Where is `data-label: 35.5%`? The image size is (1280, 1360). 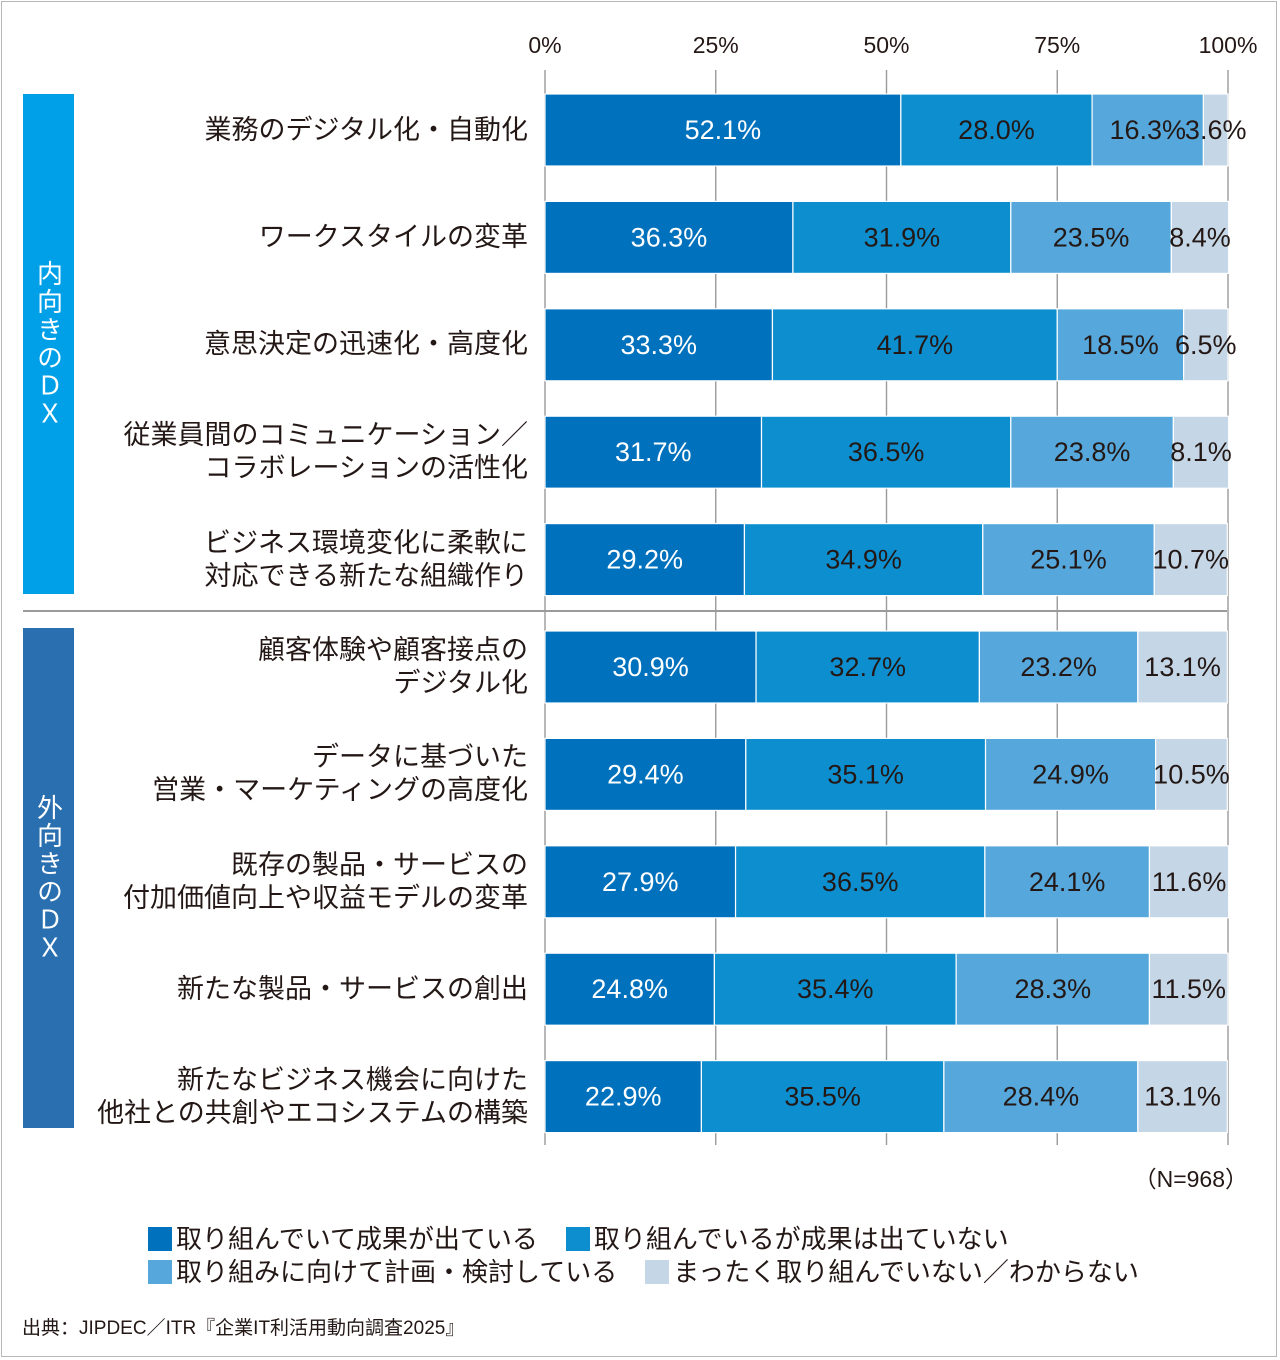
data-label: 35.5% is located at coordinates (822, 1097).